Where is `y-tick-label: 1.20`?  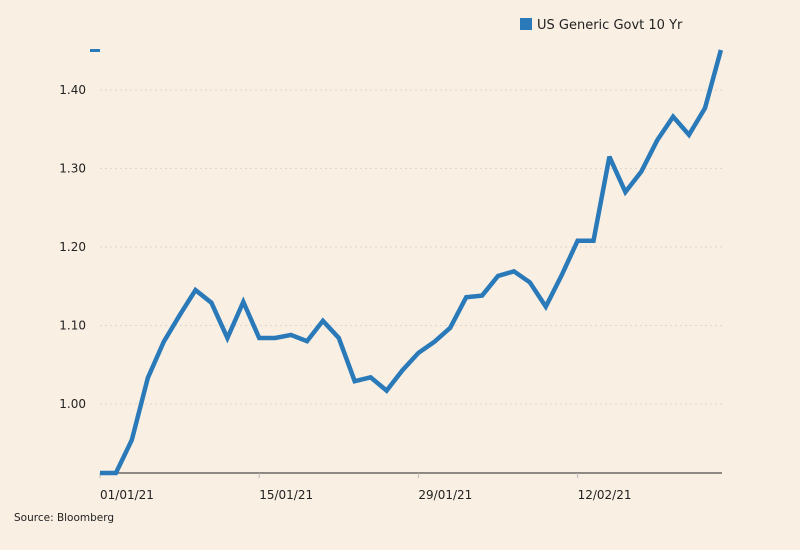 y-tick-label: 1.20 is located at coordinates (72, 247).